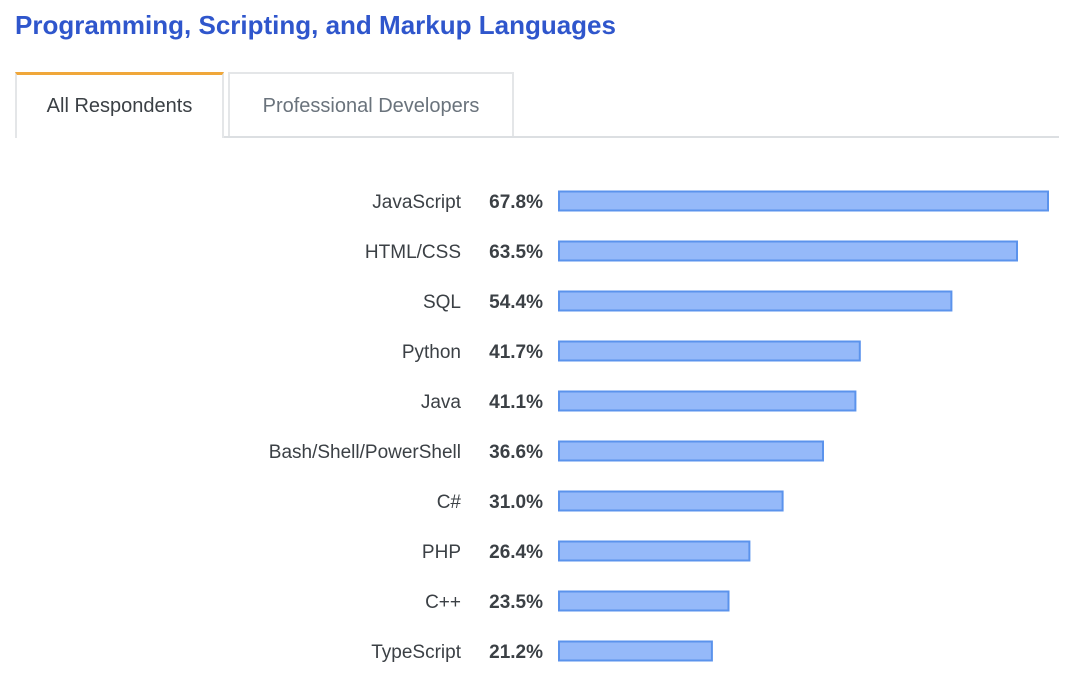 This screenshot has width=1070, height=674. What do you see at coordinates (441, 402) in the screenshot?
I see `category-label: Java` at bounding box center [441, 402].